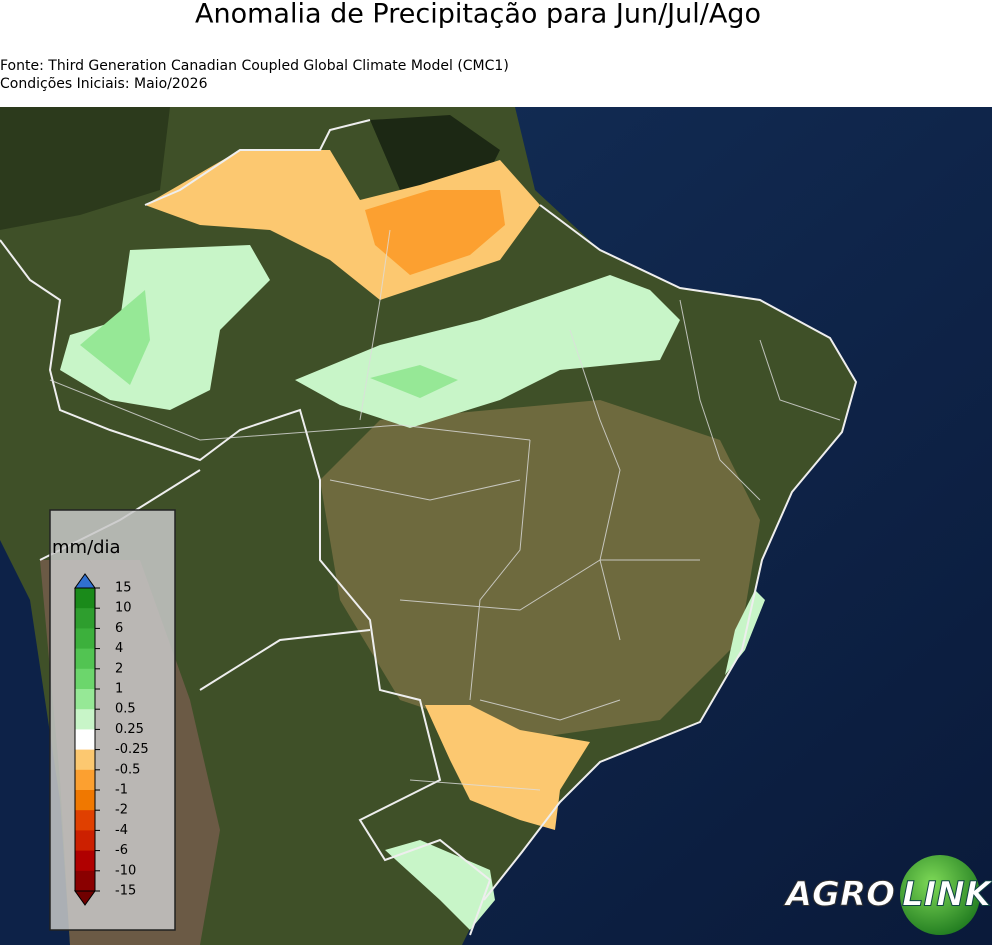 The image size is (992, 945). Describe the element at coordinates (121, 790) in the screenshot. I see `colorbar-tick-label: -1` at that location.